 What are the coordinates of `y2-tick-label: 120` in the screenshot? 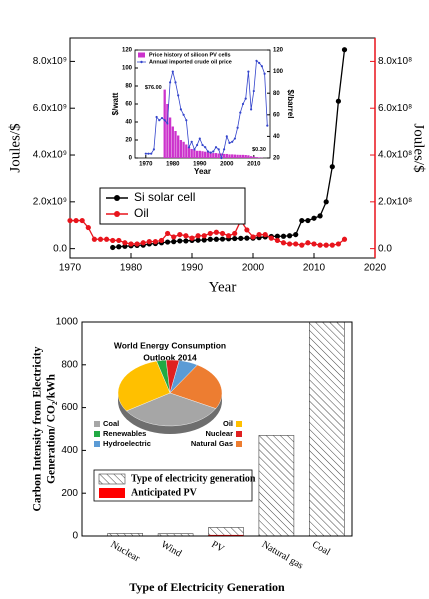 It's located at (278, 51).